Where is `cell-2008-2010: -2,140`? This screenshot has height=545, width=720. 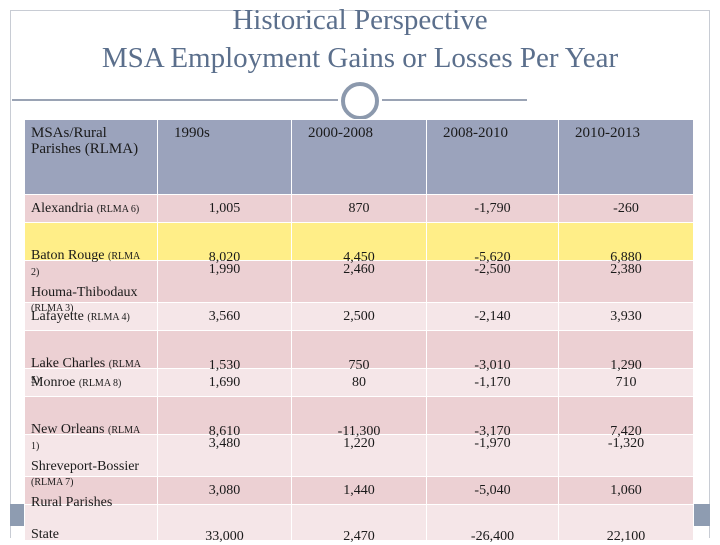 cell-2008-2010: -2,140 is located at coordinates (492, 316).